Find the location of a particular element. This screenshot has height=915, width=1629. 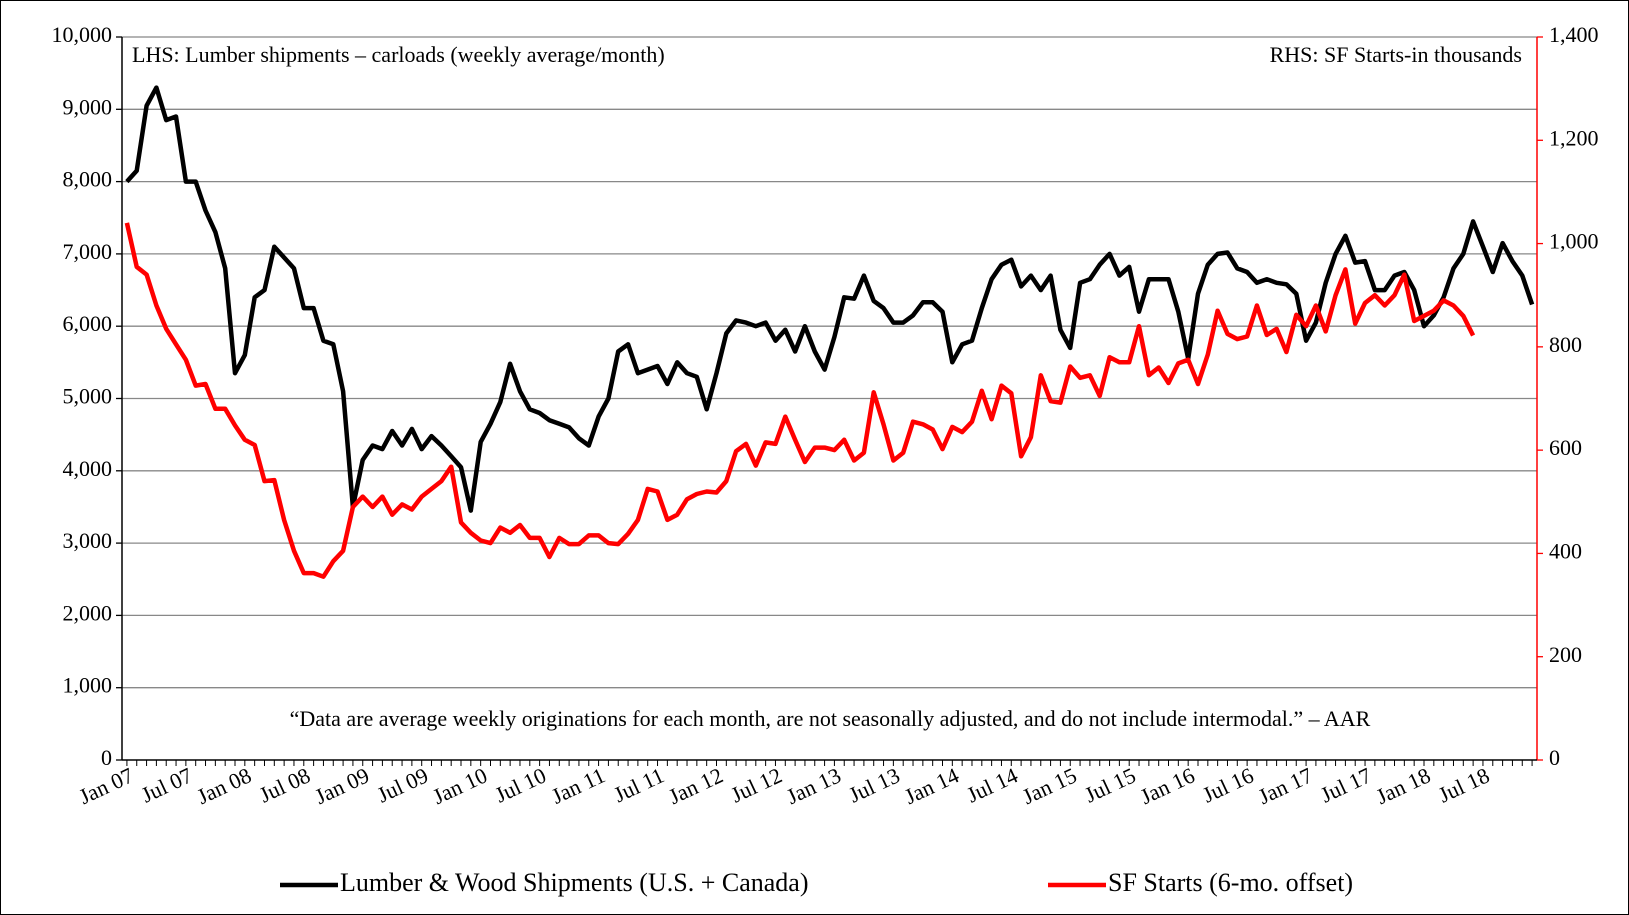

y-tick-label: 3,000 is located at coordinates (88, 540).